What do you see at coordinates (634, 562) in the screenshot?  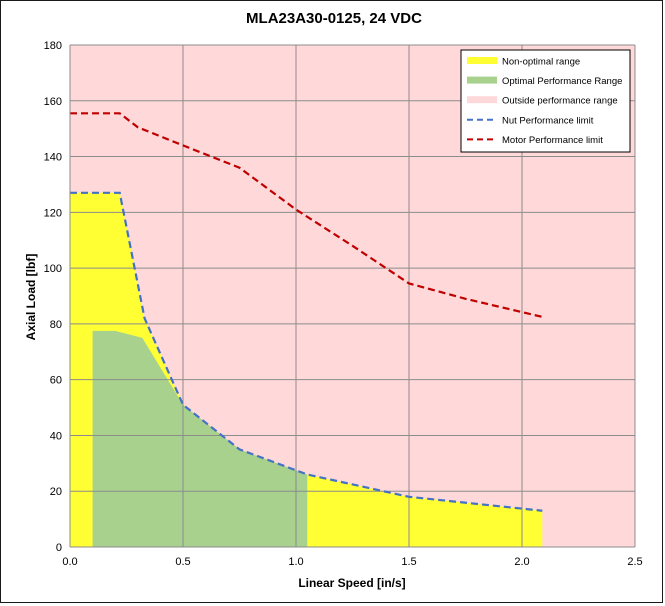 I see `x-tick-label: 2.5` at bounding box center [634, 562].